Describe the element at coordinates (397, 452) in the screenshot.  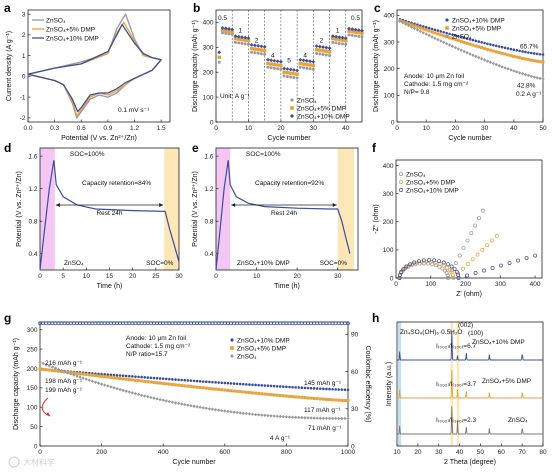
I see `x-tick-label: 10` at that location.